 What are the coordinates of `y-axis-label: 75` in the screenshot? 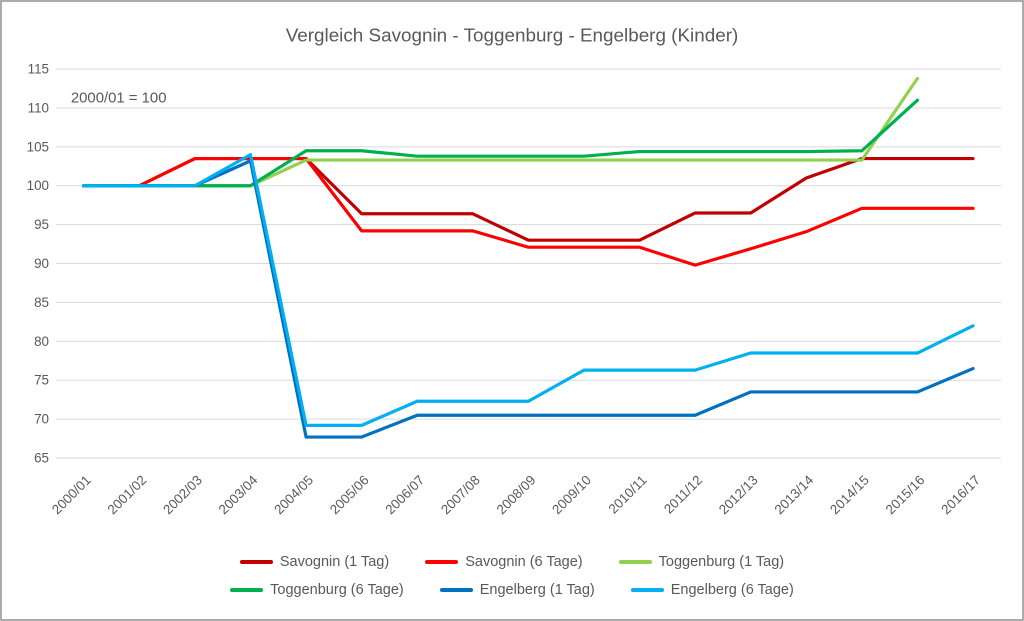 It's located at (41, 380).